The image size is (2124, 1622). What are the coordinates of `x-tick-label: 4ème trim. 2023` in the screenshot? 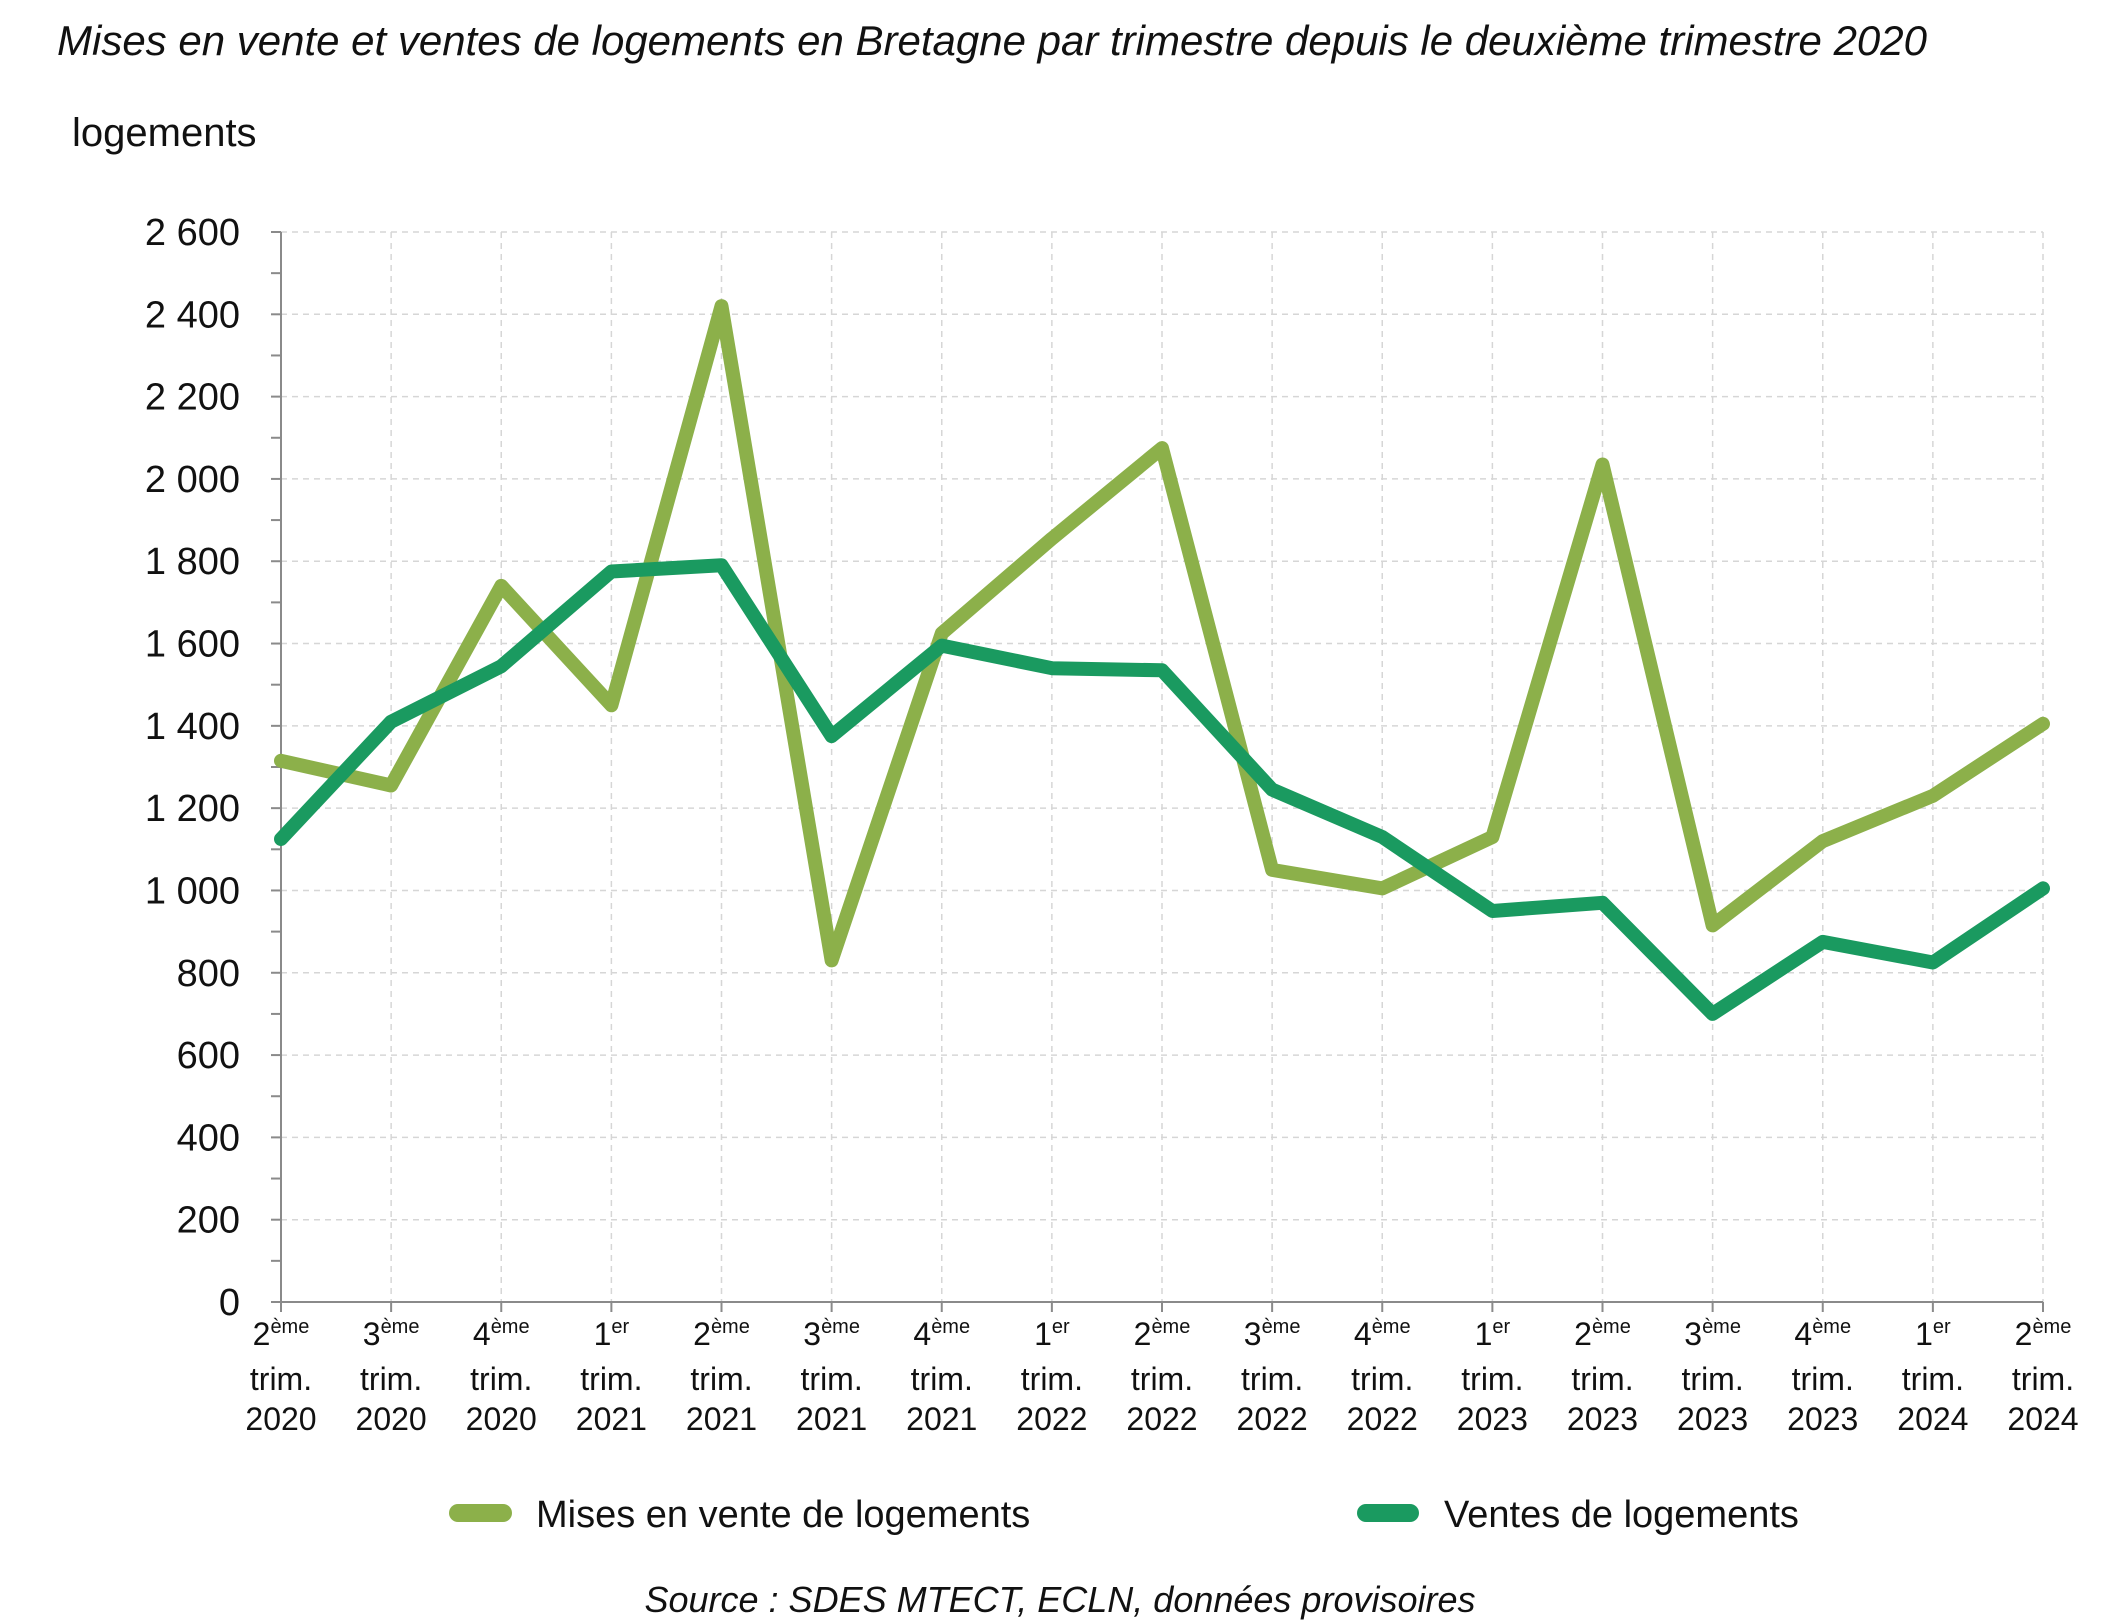 It's located at (1822, 1376).